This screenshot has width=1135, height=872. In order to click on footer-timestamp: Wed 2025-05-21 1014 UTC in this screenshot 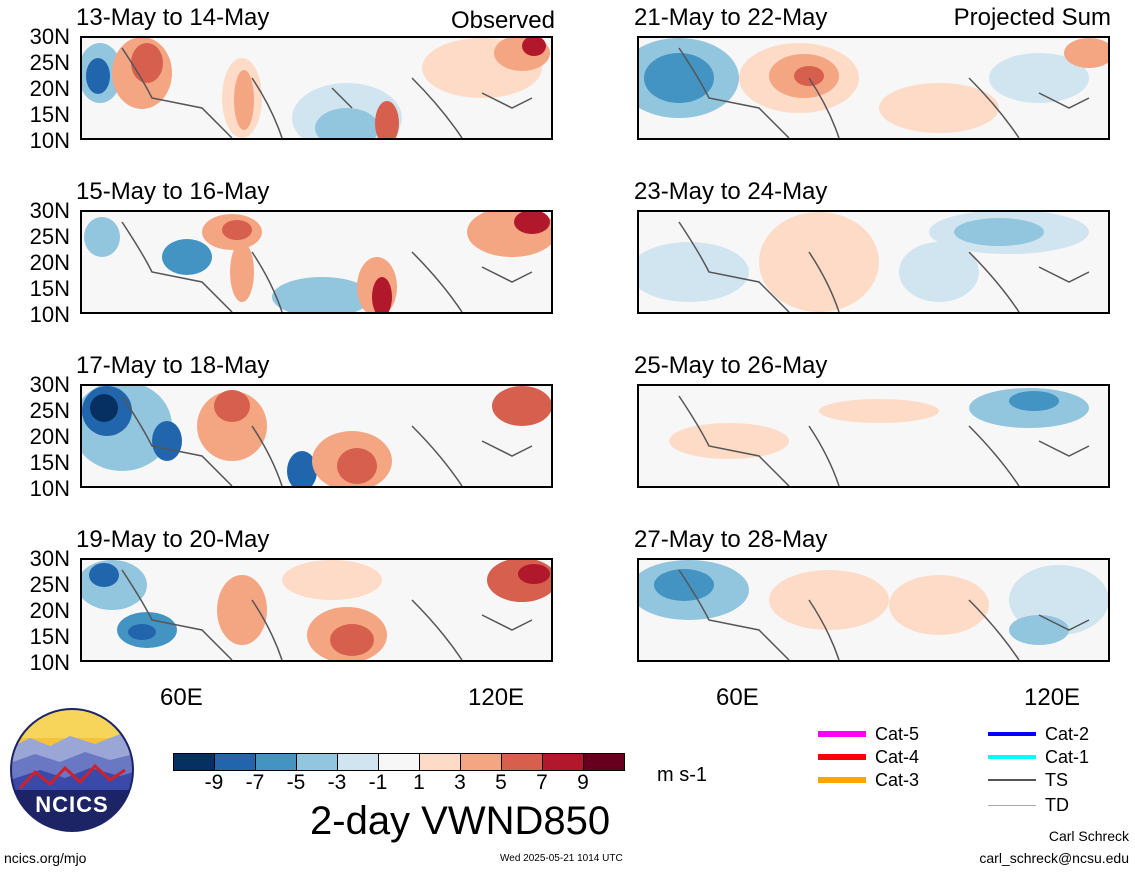, I will do `click(561, 858)`.